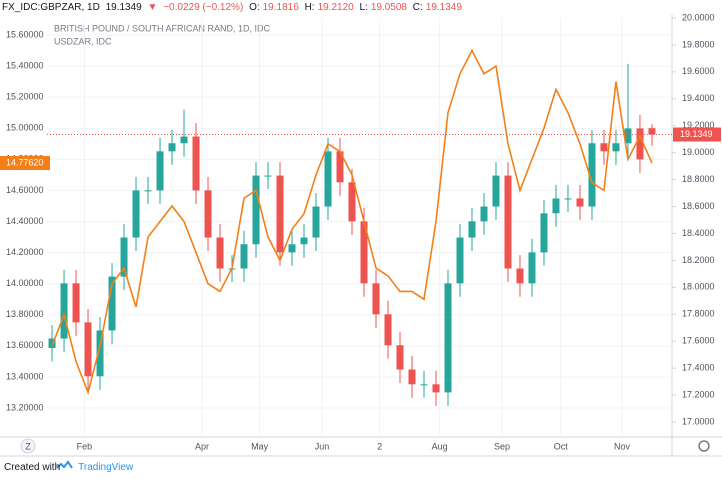 The height and width of the screenshot is (479, 722). What do you see at coordinates (698, 314) in the screenshot?
I see `y2-tick-label: 17.8000` at bounding box center [698, 314].